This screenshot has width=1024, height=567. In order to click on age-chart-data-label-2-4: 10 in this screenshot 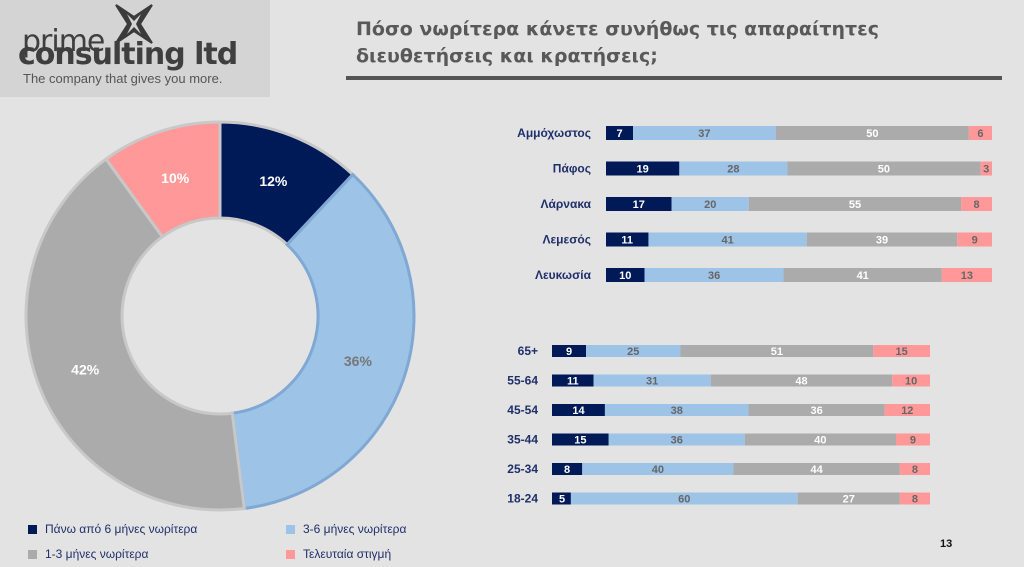, I will do `click(911, 382)`.